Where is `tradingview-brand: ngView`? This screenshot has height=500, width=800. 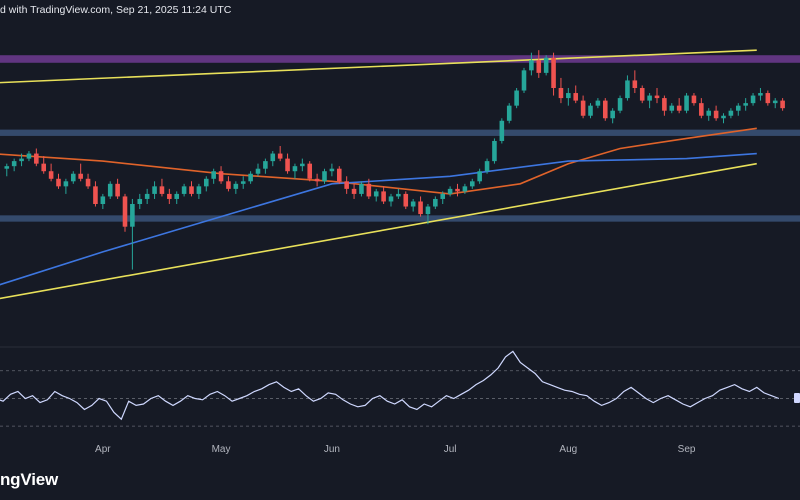
tradingview-brand: ngView is located at coordinates (29, 479).